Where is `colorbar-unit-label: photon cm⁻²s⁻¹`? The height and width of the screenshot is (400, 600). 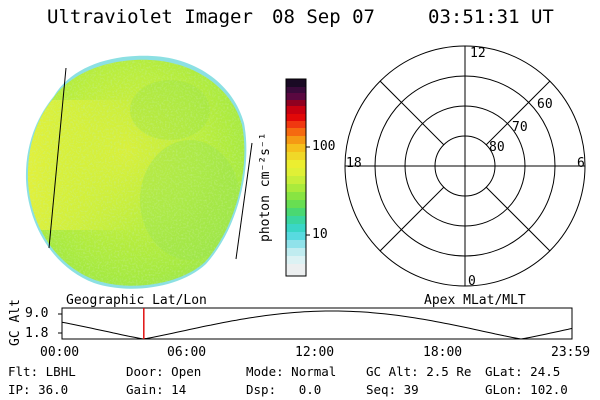 colorbar-unit-label: photon cm⁻²s⁻¹ is located at coordinates (265, 187).